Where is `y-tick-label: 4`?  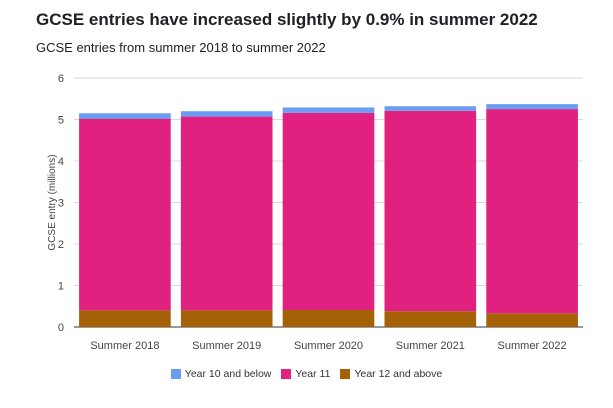 y-tick-label: 4 is located at coordinates (61, 162).